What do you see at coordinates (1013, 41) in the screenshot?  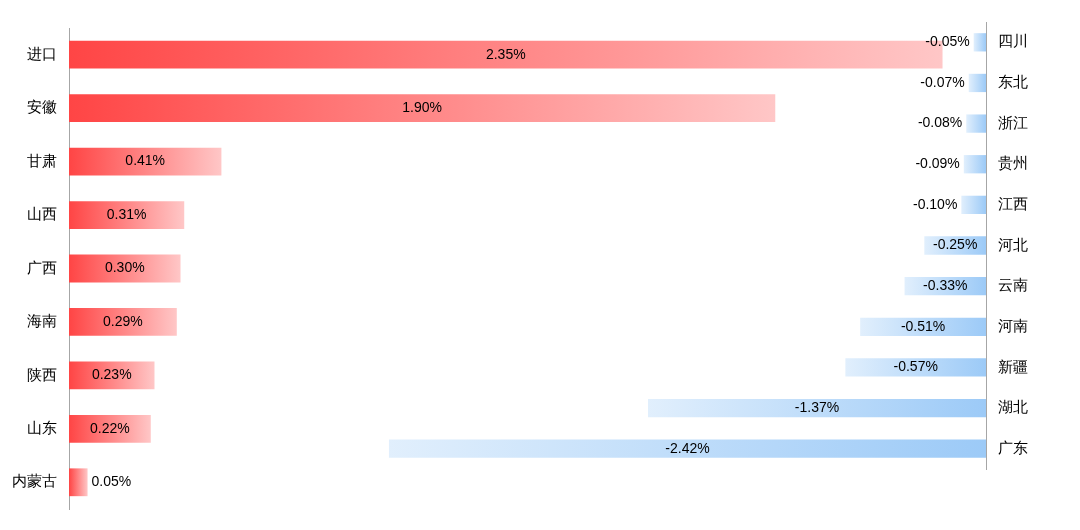 I see `y-tick-label: 四川` at bounding box center [1013, 41].